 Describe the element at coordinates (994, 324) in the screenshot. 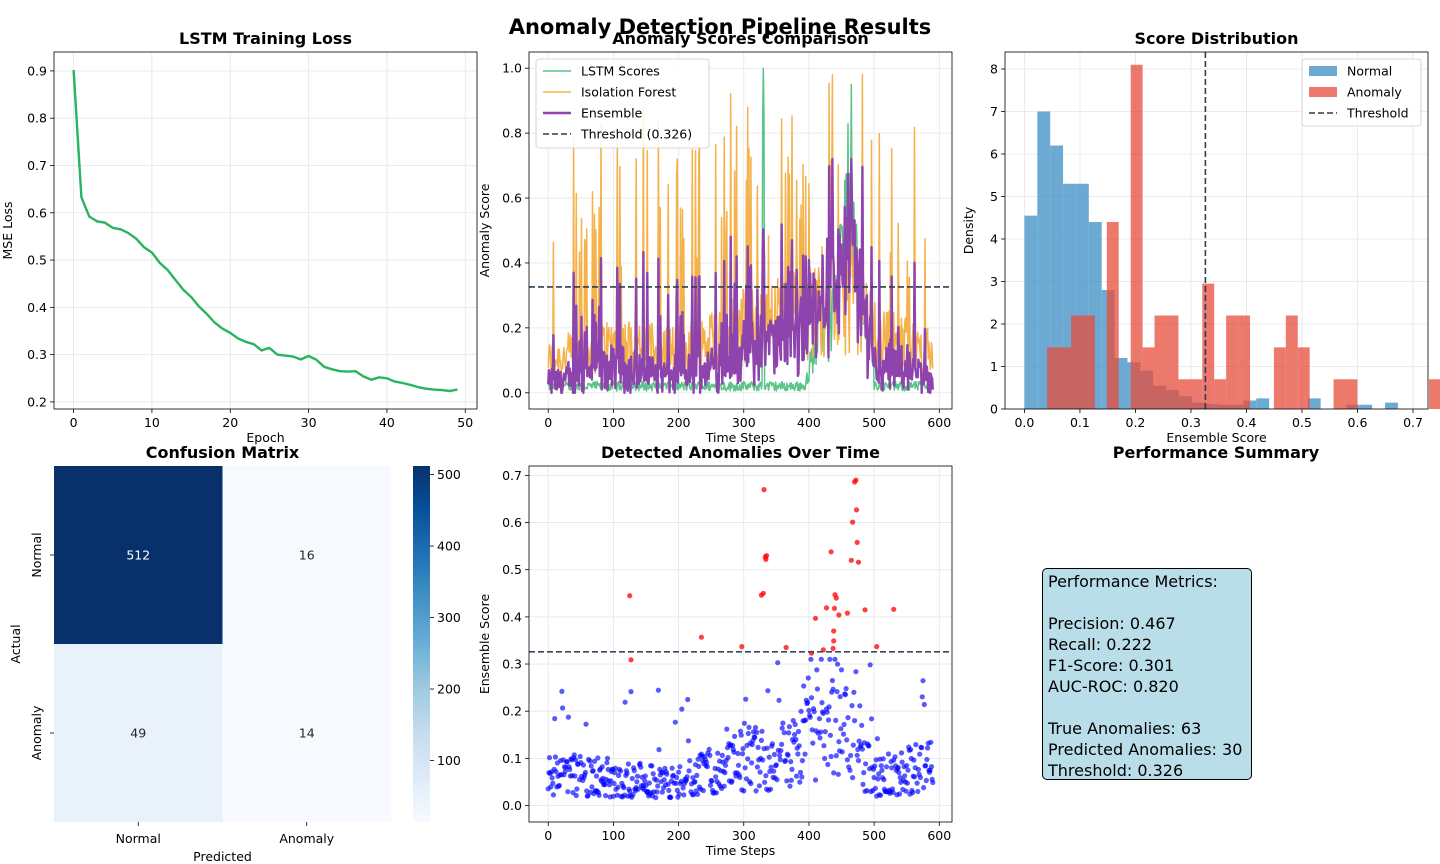

I see `y-tick-label: 2` at that location.